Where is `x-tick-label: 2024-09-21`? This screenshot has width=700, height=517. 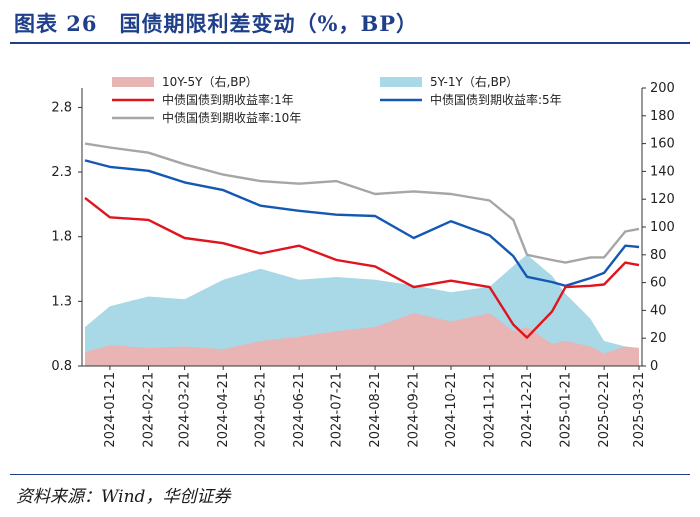 x-tick-label: 2024-09-21 is located at coordinates (414, 410).